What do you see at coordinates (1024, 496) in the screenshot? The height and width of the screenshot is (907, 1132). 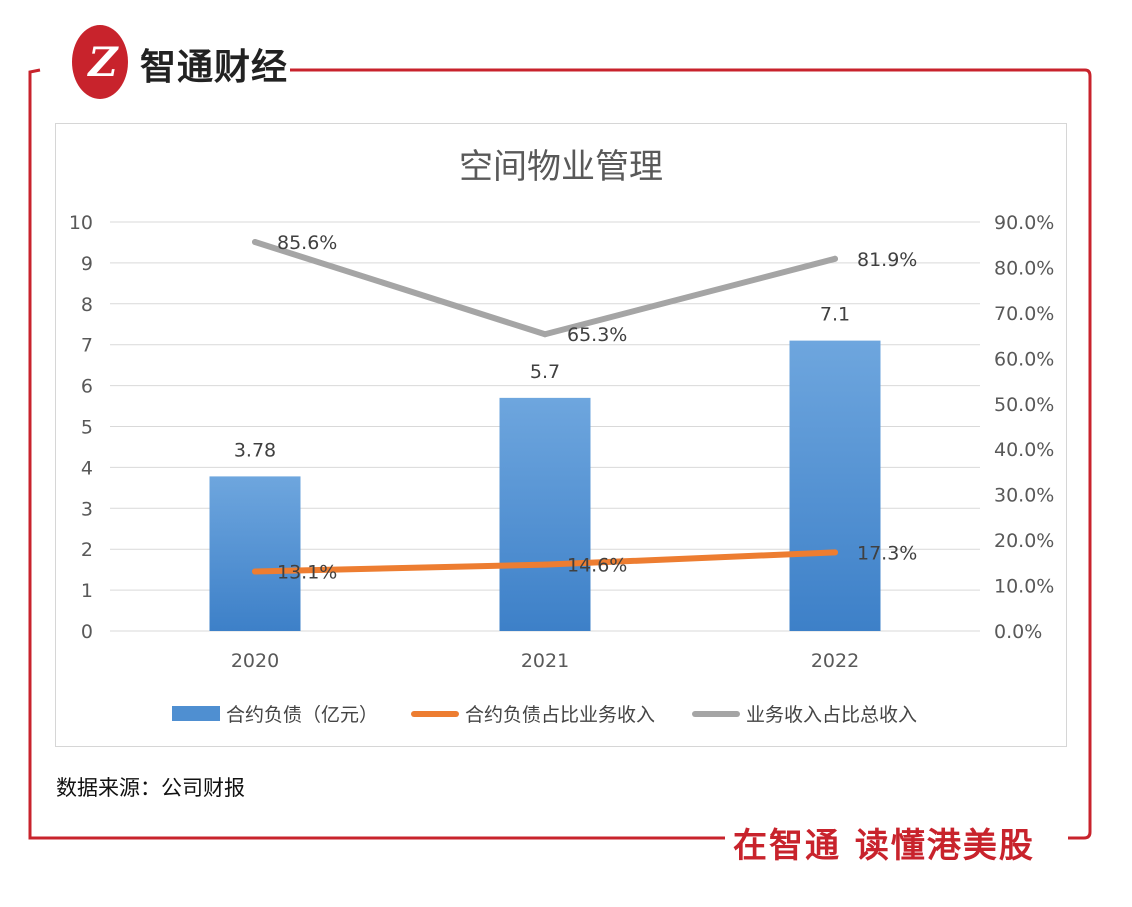 I see `y-right-tick-label: 30.0%` at bounding box center [1024, 496].